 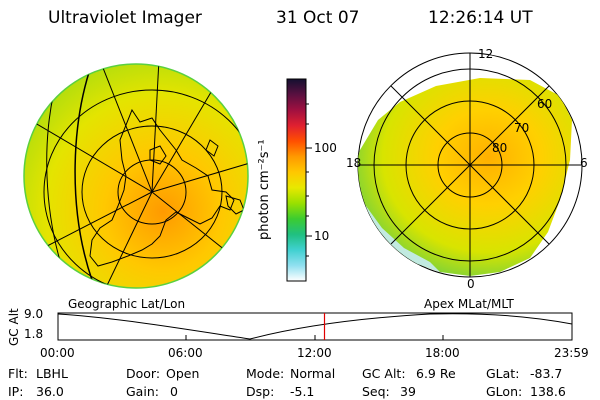 What do you see at coordinates (142, 391) in the screenshot?
I see `info-gain-key: Gain:` at bounding box center [142, 391].